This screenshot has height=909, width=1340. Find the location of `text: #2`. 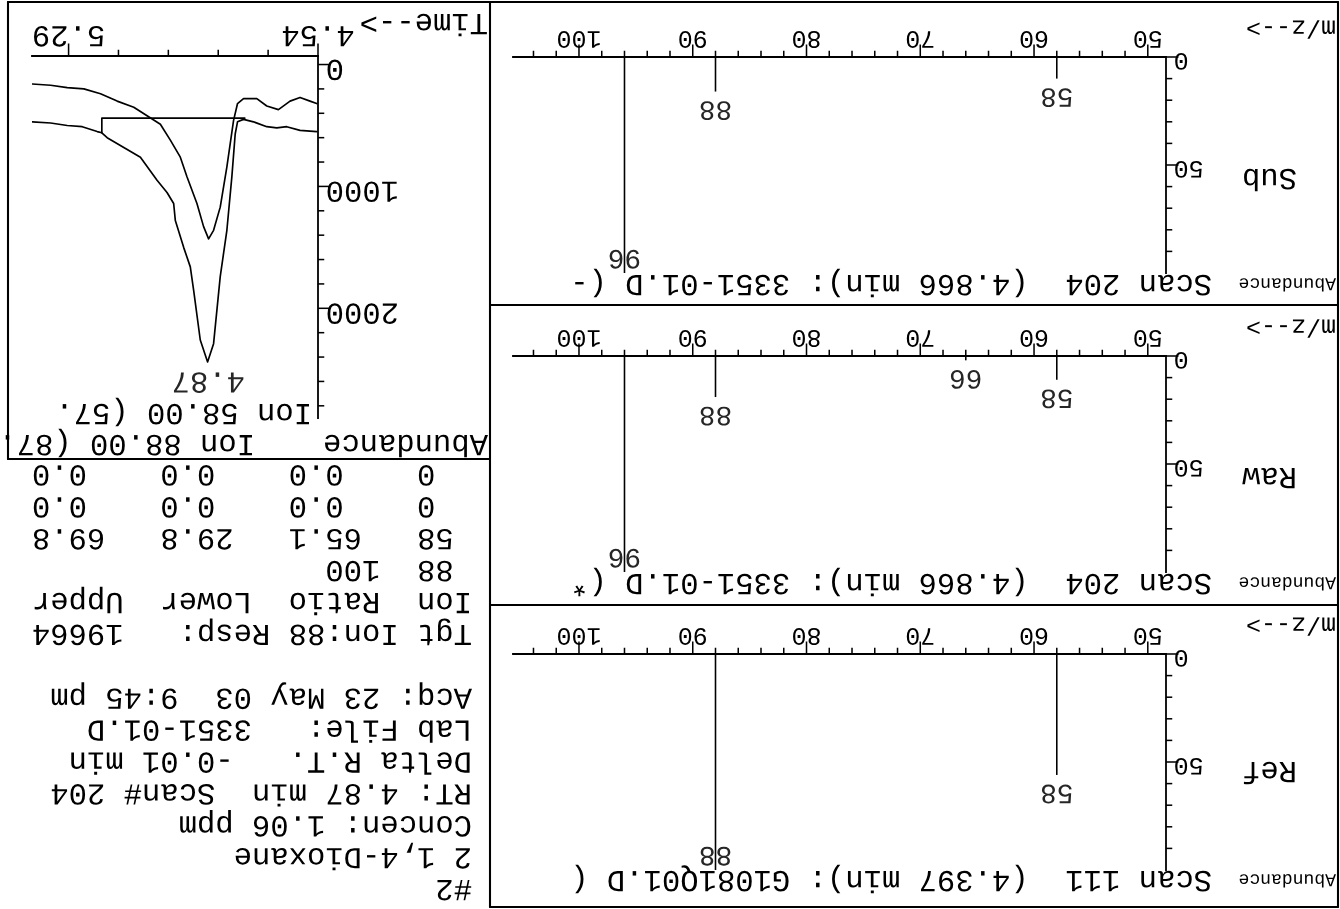

text: #2 is located at coordinates (454, 890).